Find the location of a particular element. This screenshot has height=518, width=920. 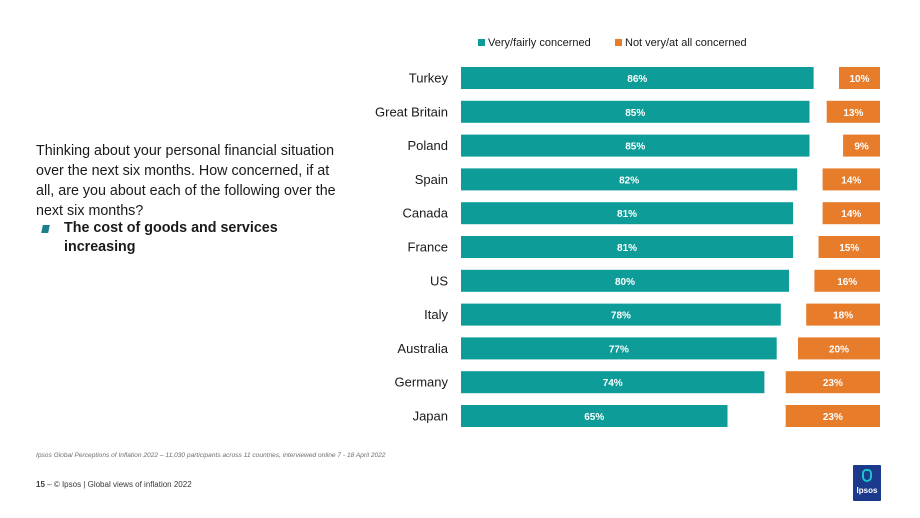

value-label-not-concerned-japan: 23% is located at coordinates (833, 417).